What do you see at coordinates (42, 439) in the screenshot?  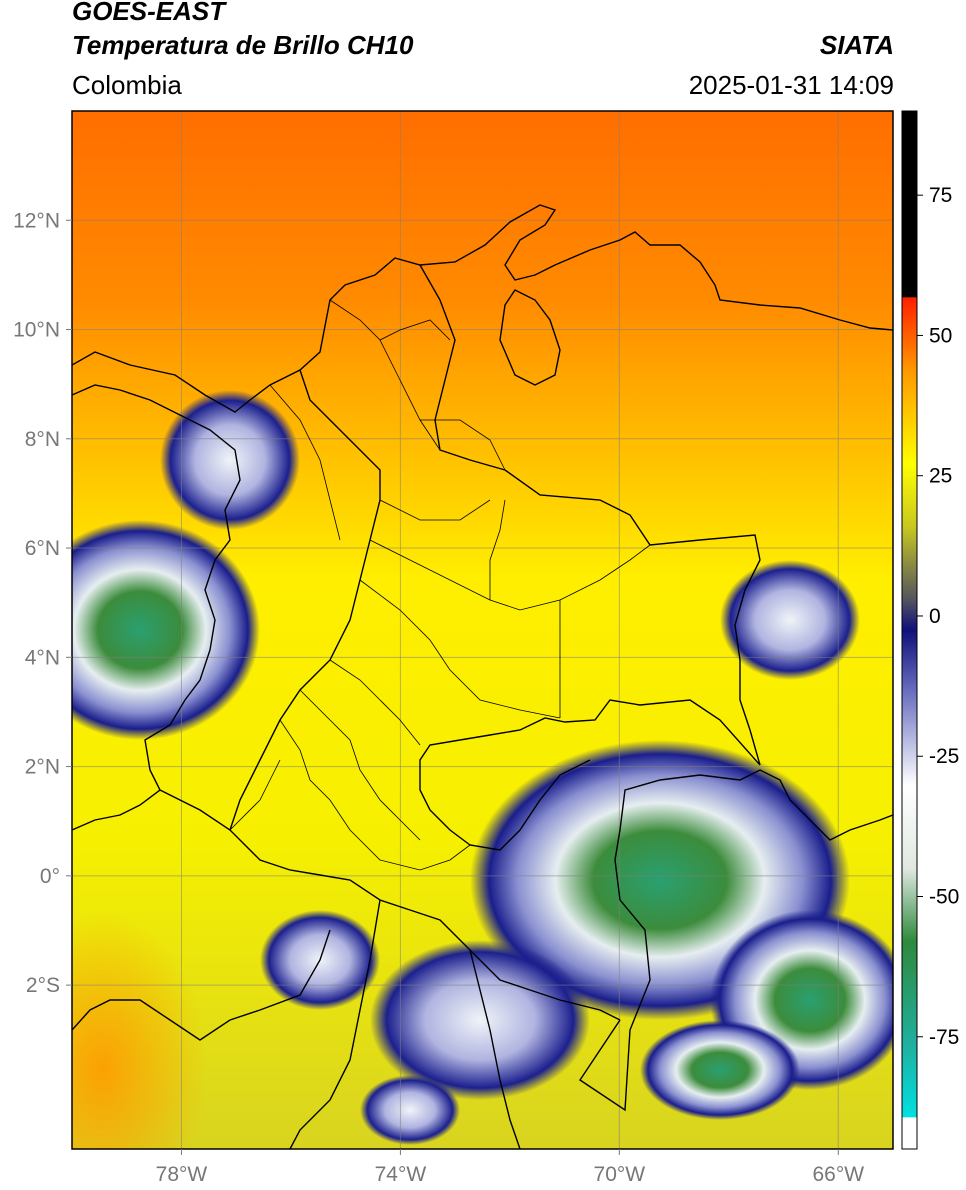 I see `lat-tick-label: 8°N` at bounding box center [42, 439].